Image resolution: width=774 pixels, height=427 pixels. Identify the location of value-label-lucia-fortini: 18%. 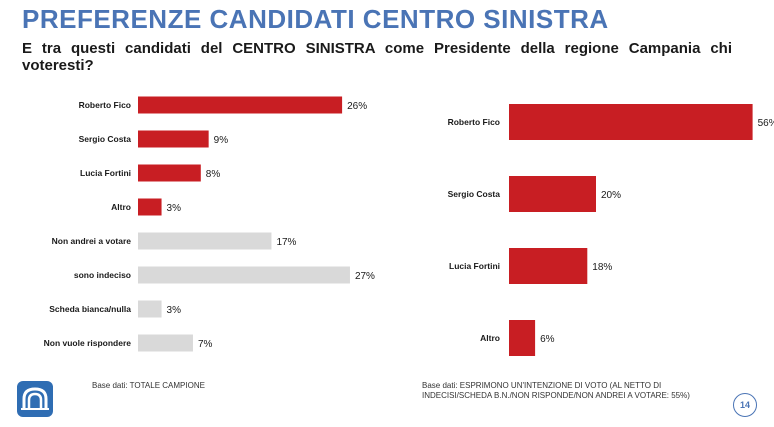
(602, 267).